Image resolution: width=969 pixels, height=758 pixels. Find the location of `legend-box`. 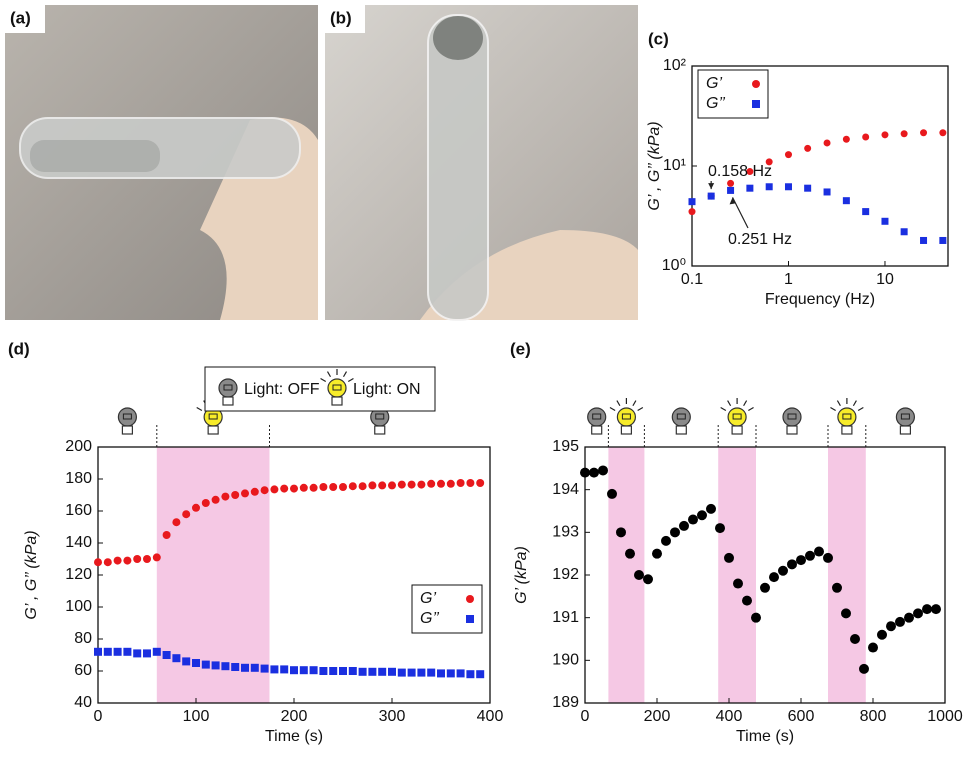

legend-box is located at coordinates (447, 609).